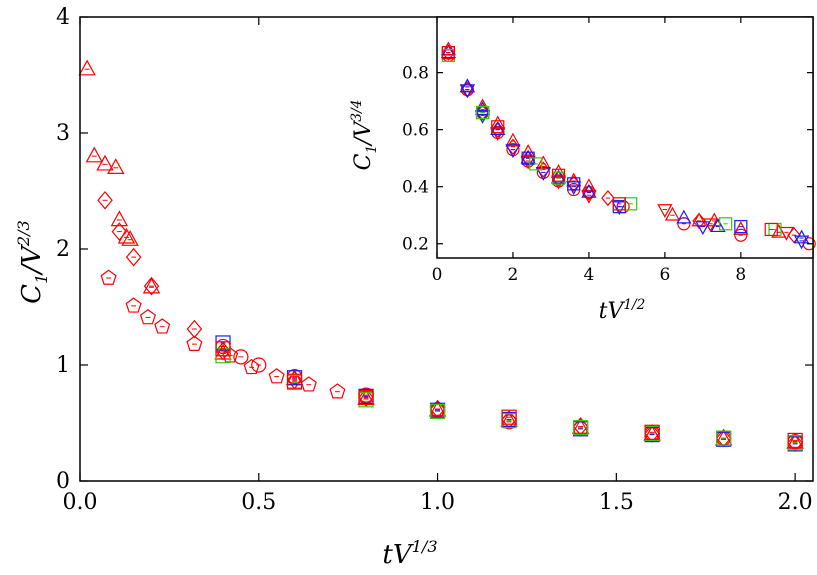 The width and height of the screenshot is (817, 575). What do you see at coordinates (415, 131) in the screenshot?
I see `inset-y-tick-label: 0.6` at bounding box center [415, 131].